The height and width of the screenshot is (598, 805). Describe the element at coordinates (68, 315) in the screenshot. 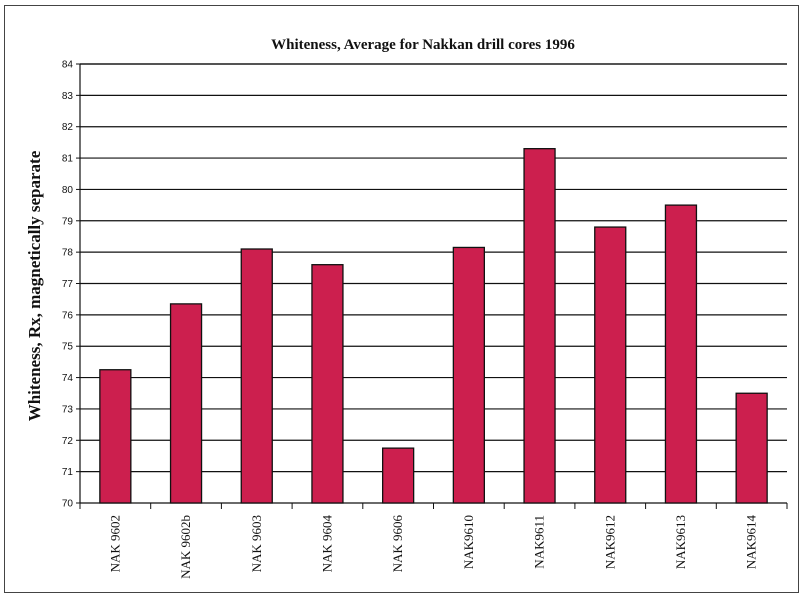

I see `y-tick-label: 76` at that location.